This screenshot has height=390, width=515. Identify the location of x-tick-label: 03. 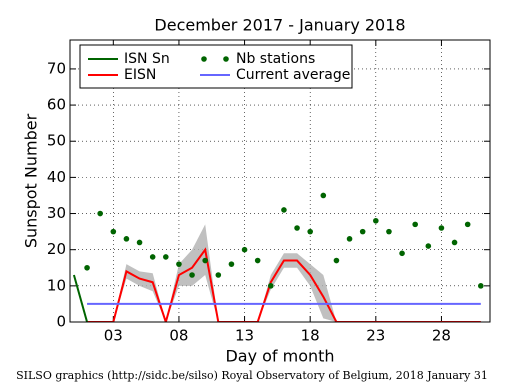
(113, 336).